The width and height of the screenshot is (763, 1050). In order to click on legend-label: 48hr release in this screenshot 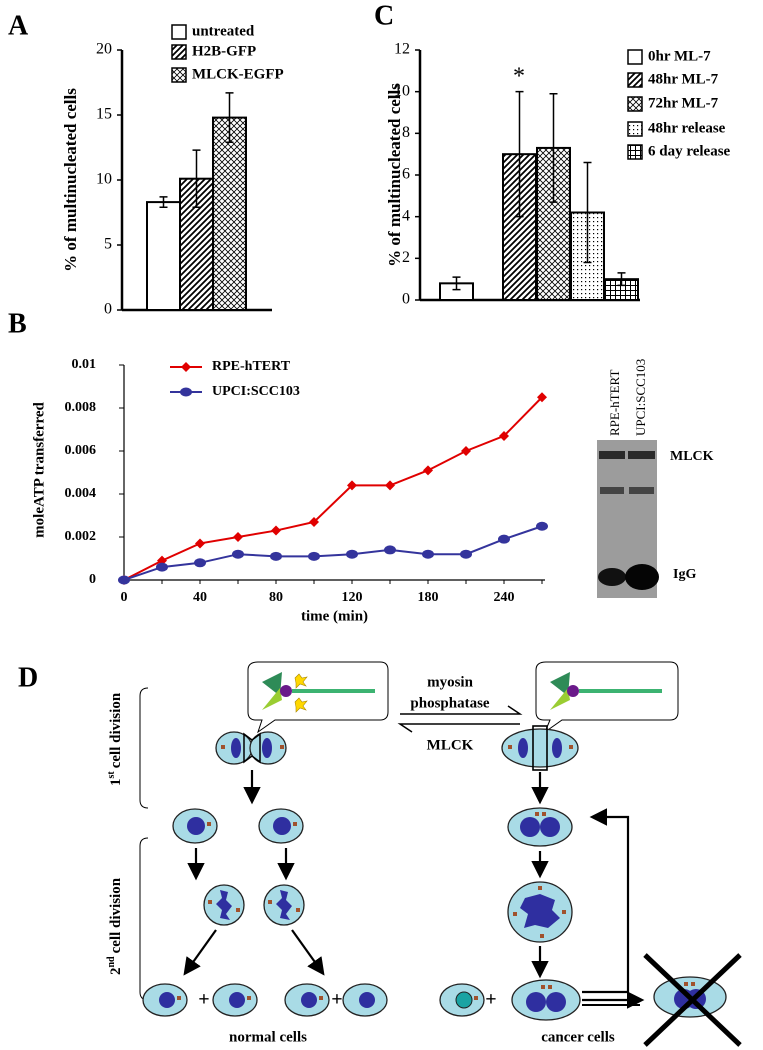, I will do `click(687, 128)`.